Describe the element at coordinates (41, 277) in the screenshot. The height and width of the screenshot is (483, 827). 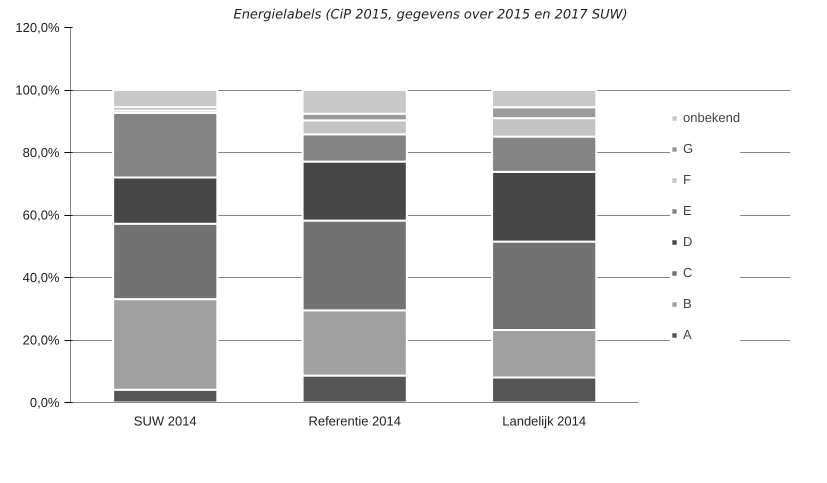
I see `y-tick-label: 40,0%` at that location.